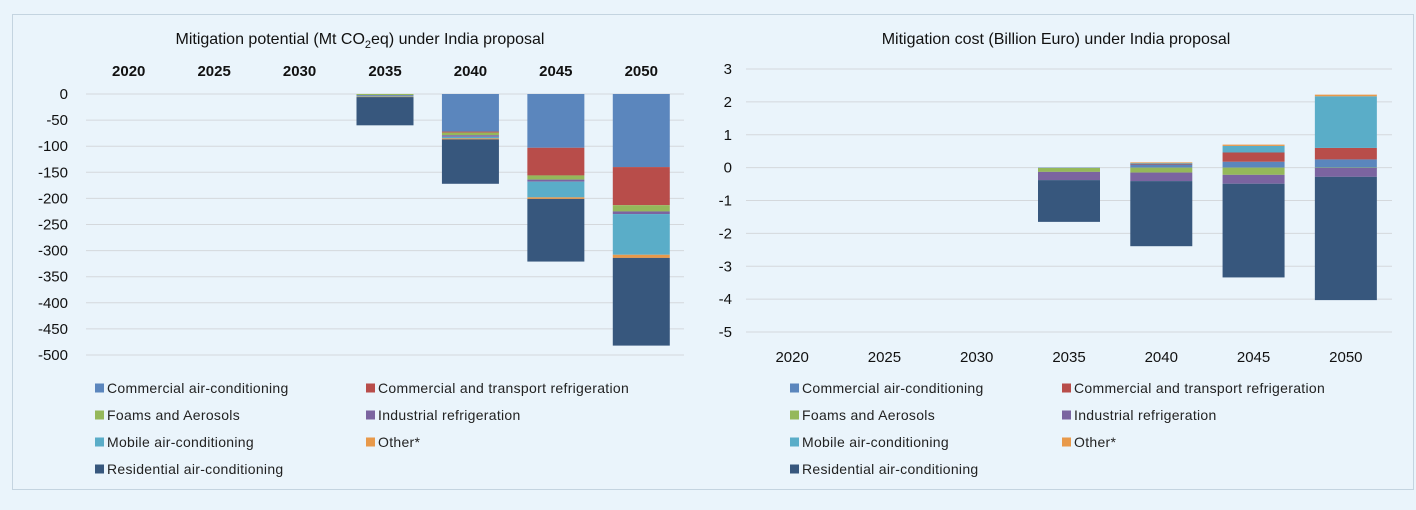  What do you see at coordinates (725, 266) in the screenshot?
I see `y-tick-label: -3` at bounding box center [725, 266].